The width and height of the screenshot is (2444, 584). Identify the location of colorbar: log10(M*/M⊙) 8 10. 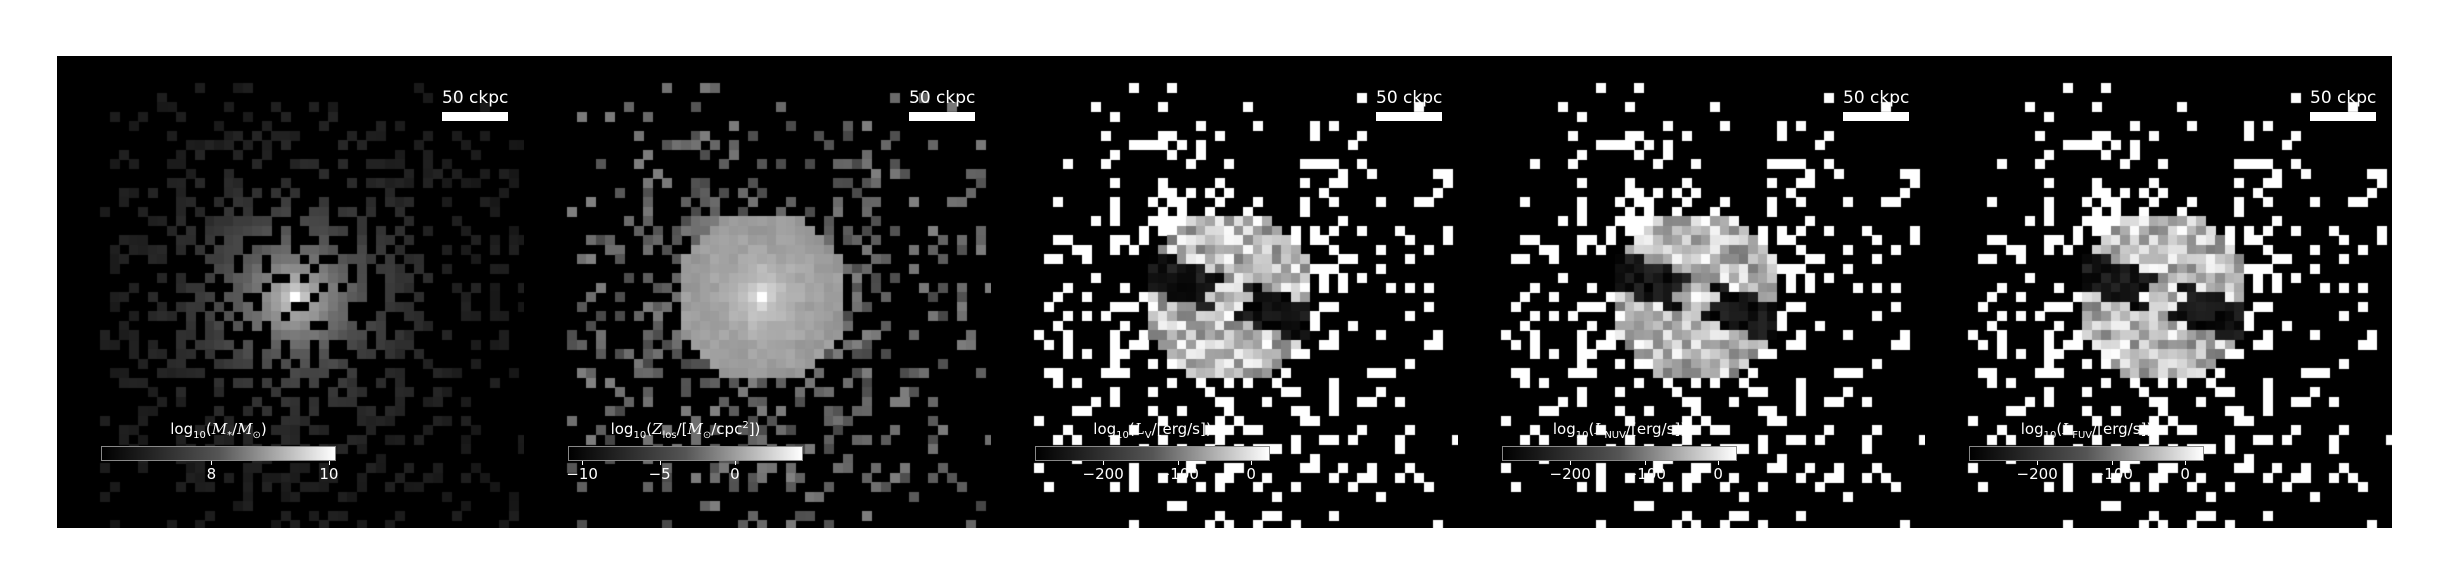
(218, 464).